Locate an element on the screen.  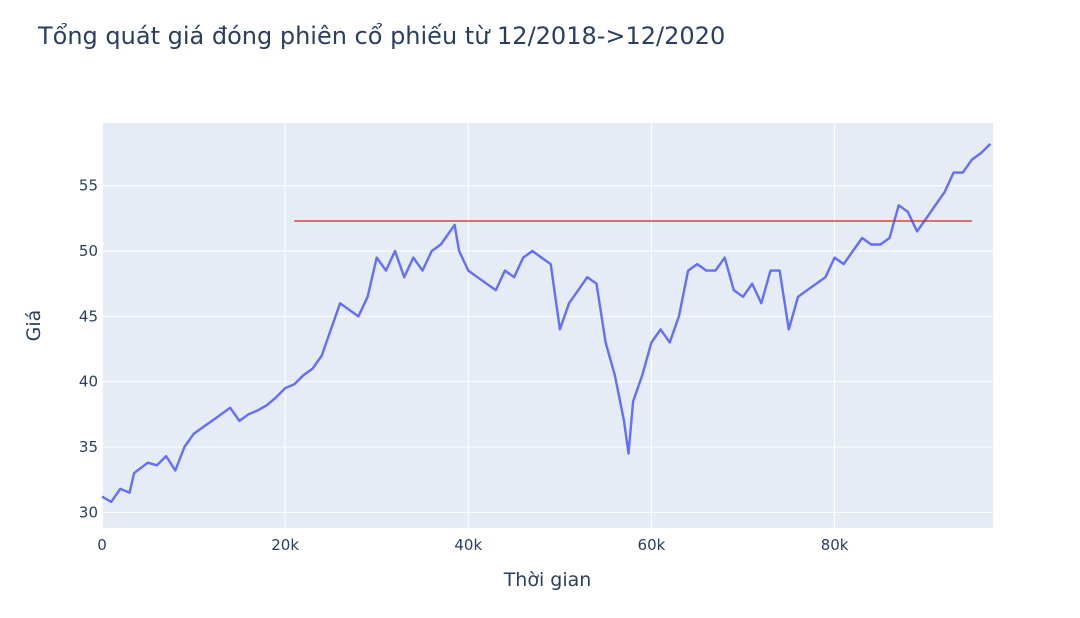
y-tick-labels: 30 35 40 45 50 55 is located at coordinates (88, 349).